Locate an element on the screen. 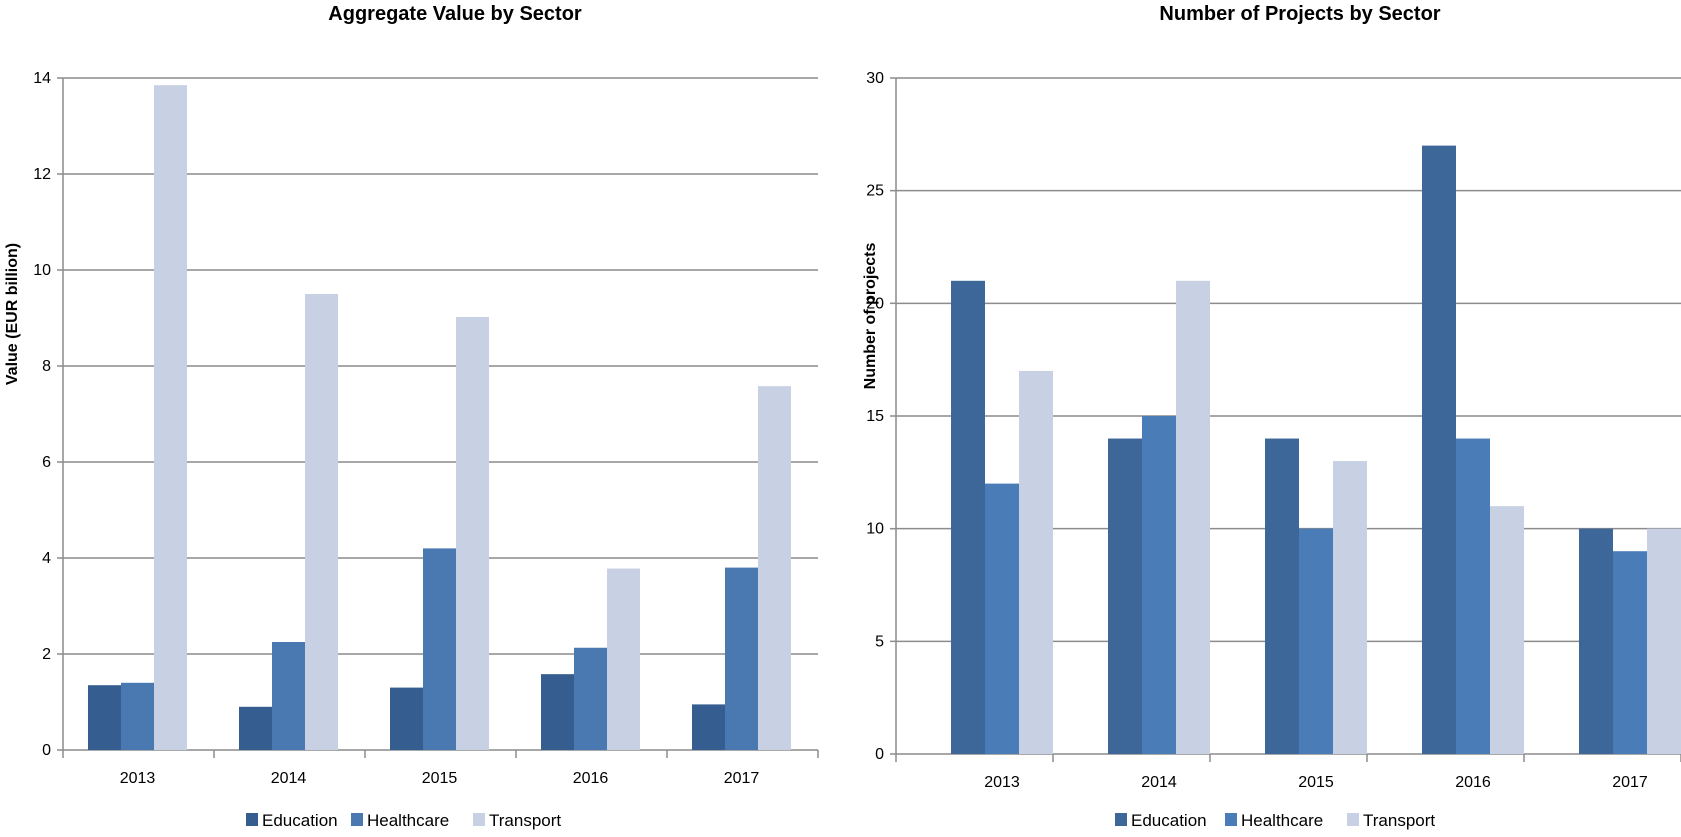 This screenshot has height=837, width=1681. y-tick-label: 25 is located at coordinates (875, 191).